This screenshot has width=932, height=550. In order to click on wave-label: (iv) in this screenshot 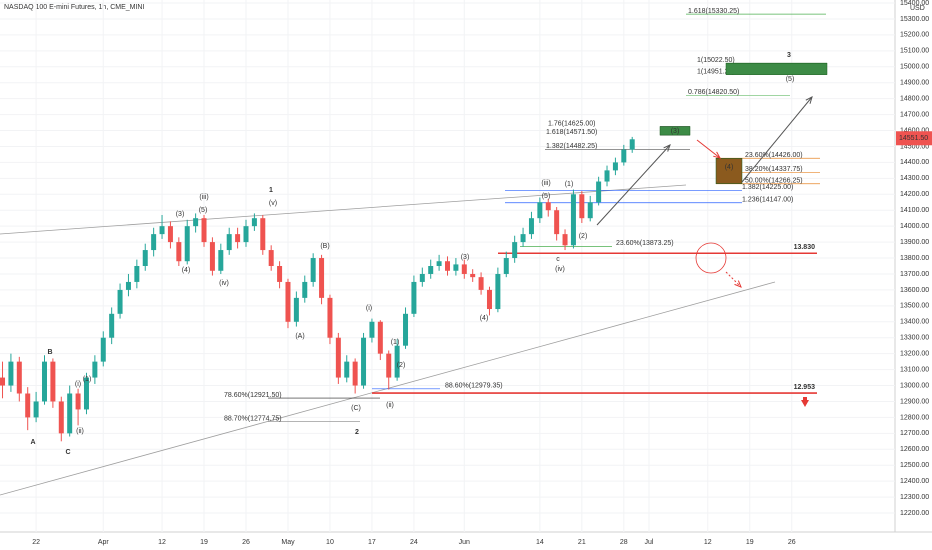, I will do `click(560, 269)`.